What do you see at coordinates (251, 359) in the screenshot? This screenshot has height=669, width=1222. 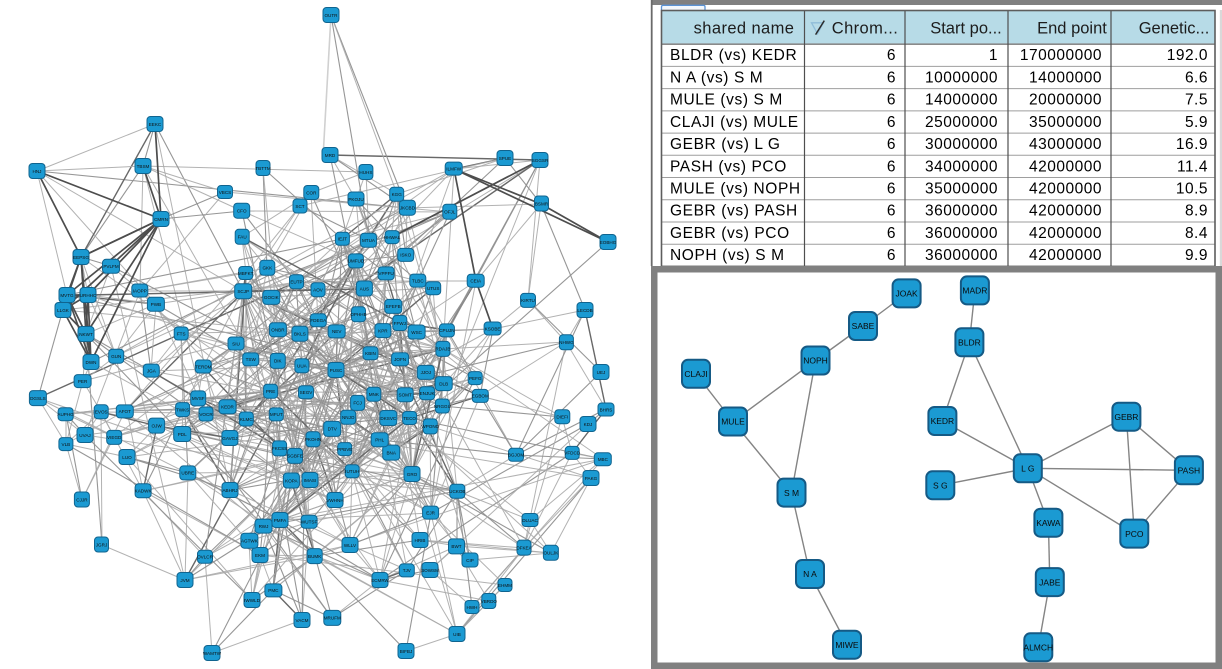 I see `svg-text: TSW` at bounding box center [251, 359].